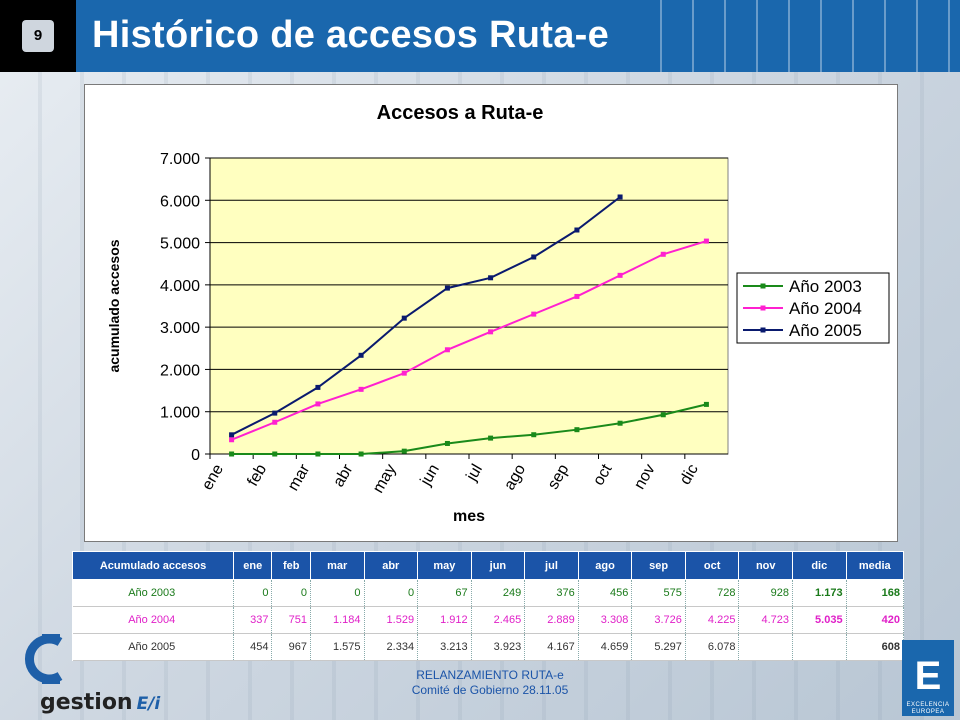 The width and height of the screenshot is (960, 720). What do you see at coordinates (253, 647) in the screenshot?
I see `table-cell: 454` at bounding box center [253, 647].